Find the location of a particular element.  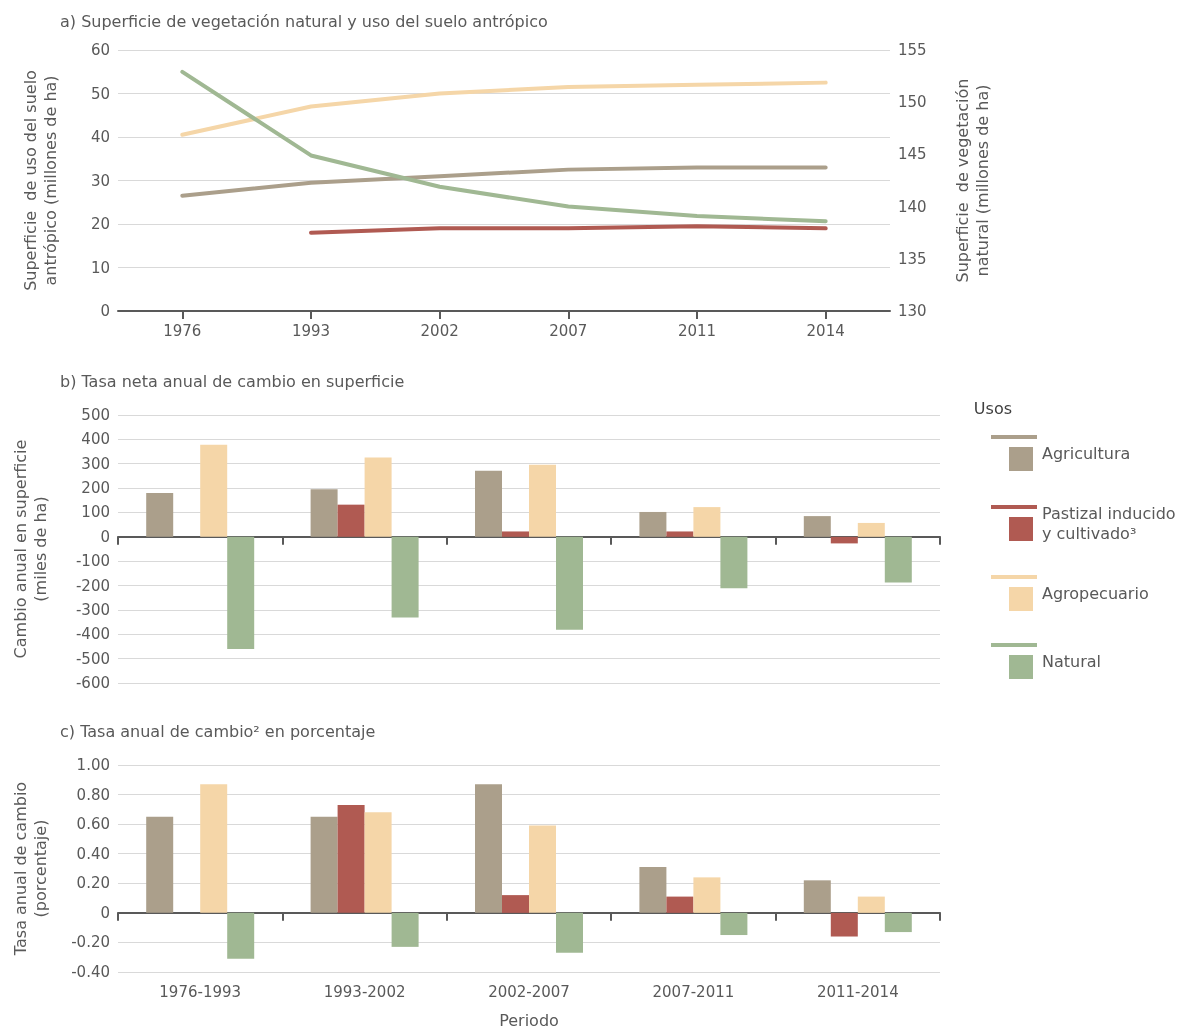

y-tick-label: 0.60 is located at coordinates (93, 824).